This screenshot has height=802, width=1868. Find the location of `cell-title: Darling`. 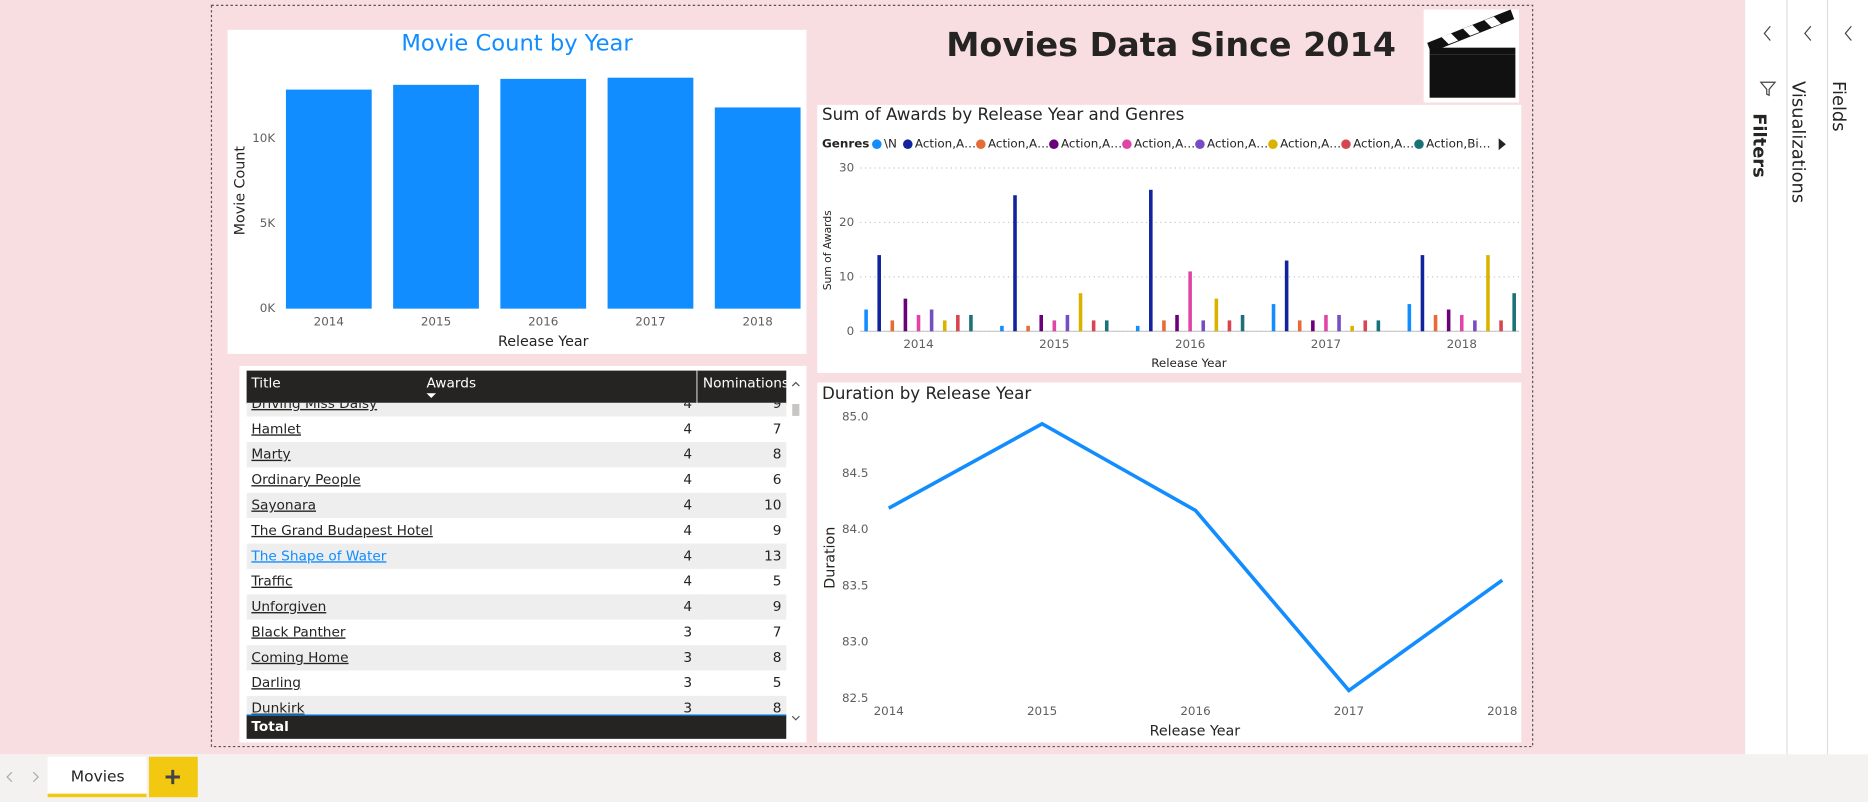

cell-title: Darling is located at coordinates (276, 683).